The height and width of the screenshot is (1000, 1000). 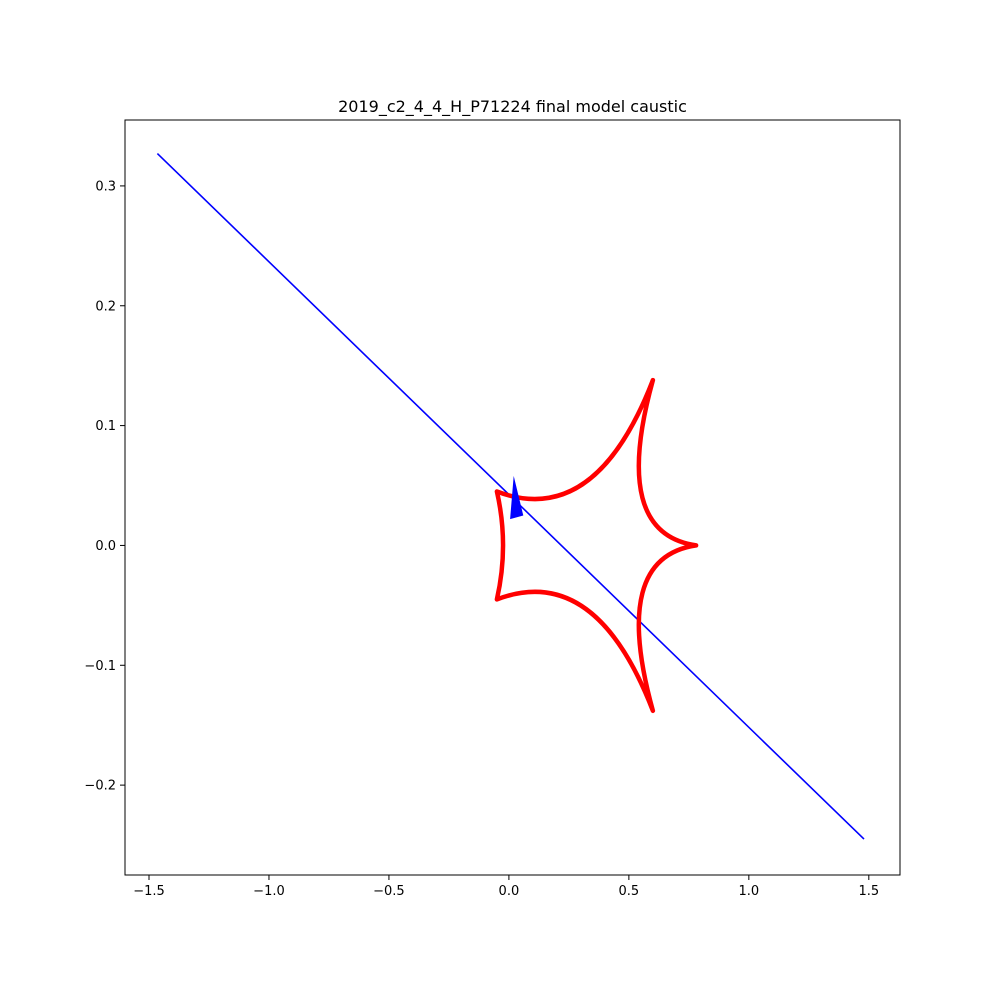 I want to click on x-tick-label: 0.0, so click(x=509, y=891).